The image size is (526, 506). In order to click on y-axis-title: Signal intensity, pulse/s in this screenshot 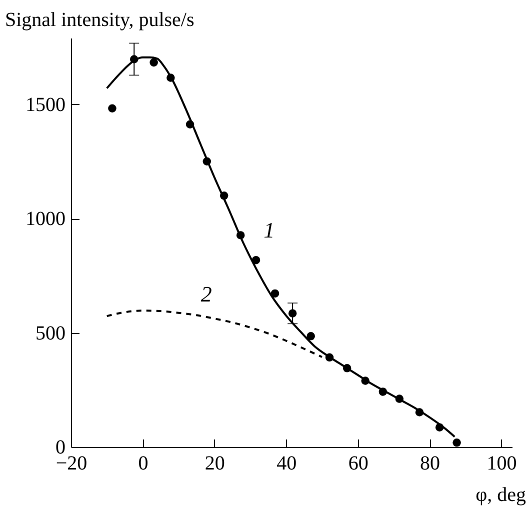, I will do `click(99, 20)`.